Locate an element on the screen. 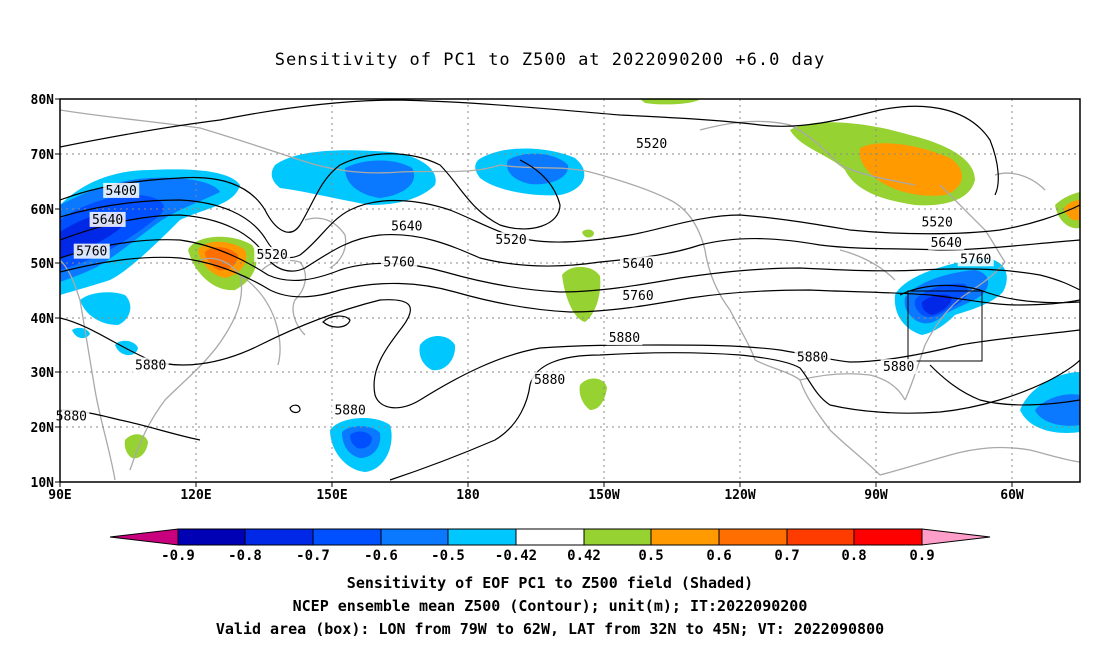  lon-label-90e: 90E is located at coordinates (59, 495).